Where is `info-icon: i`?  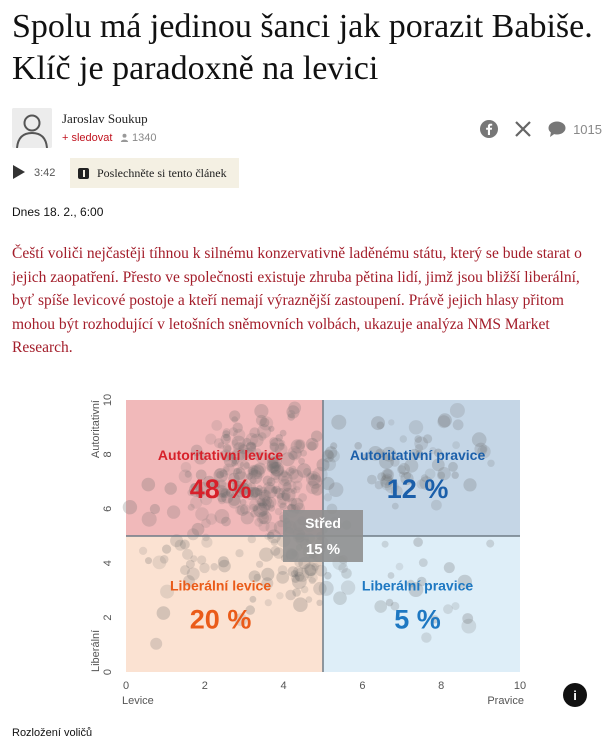 info-icon: i is located at coordinates (575, 695).